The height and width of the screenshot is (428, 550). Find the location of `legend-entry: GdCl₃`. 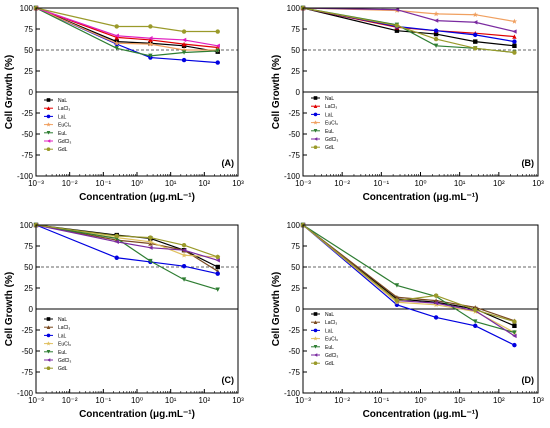

legend-entry: GdCl₃ is located at coordinates (64, 142).